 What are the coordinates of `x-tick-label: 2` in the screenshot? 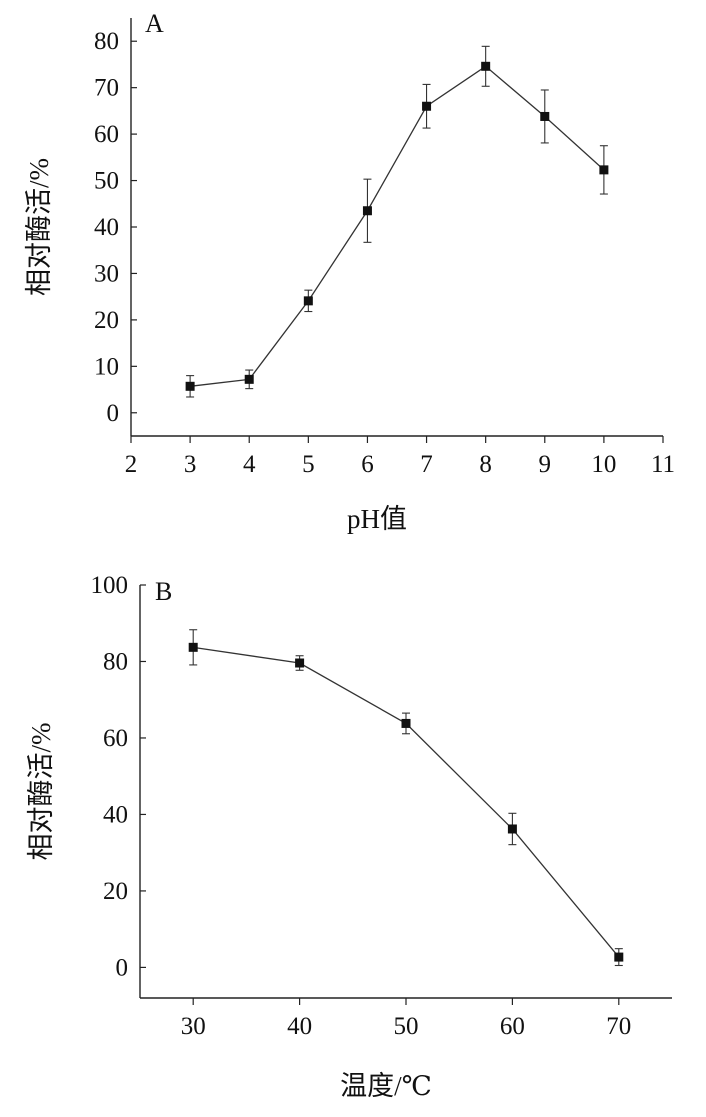 It's located at (131, 464).